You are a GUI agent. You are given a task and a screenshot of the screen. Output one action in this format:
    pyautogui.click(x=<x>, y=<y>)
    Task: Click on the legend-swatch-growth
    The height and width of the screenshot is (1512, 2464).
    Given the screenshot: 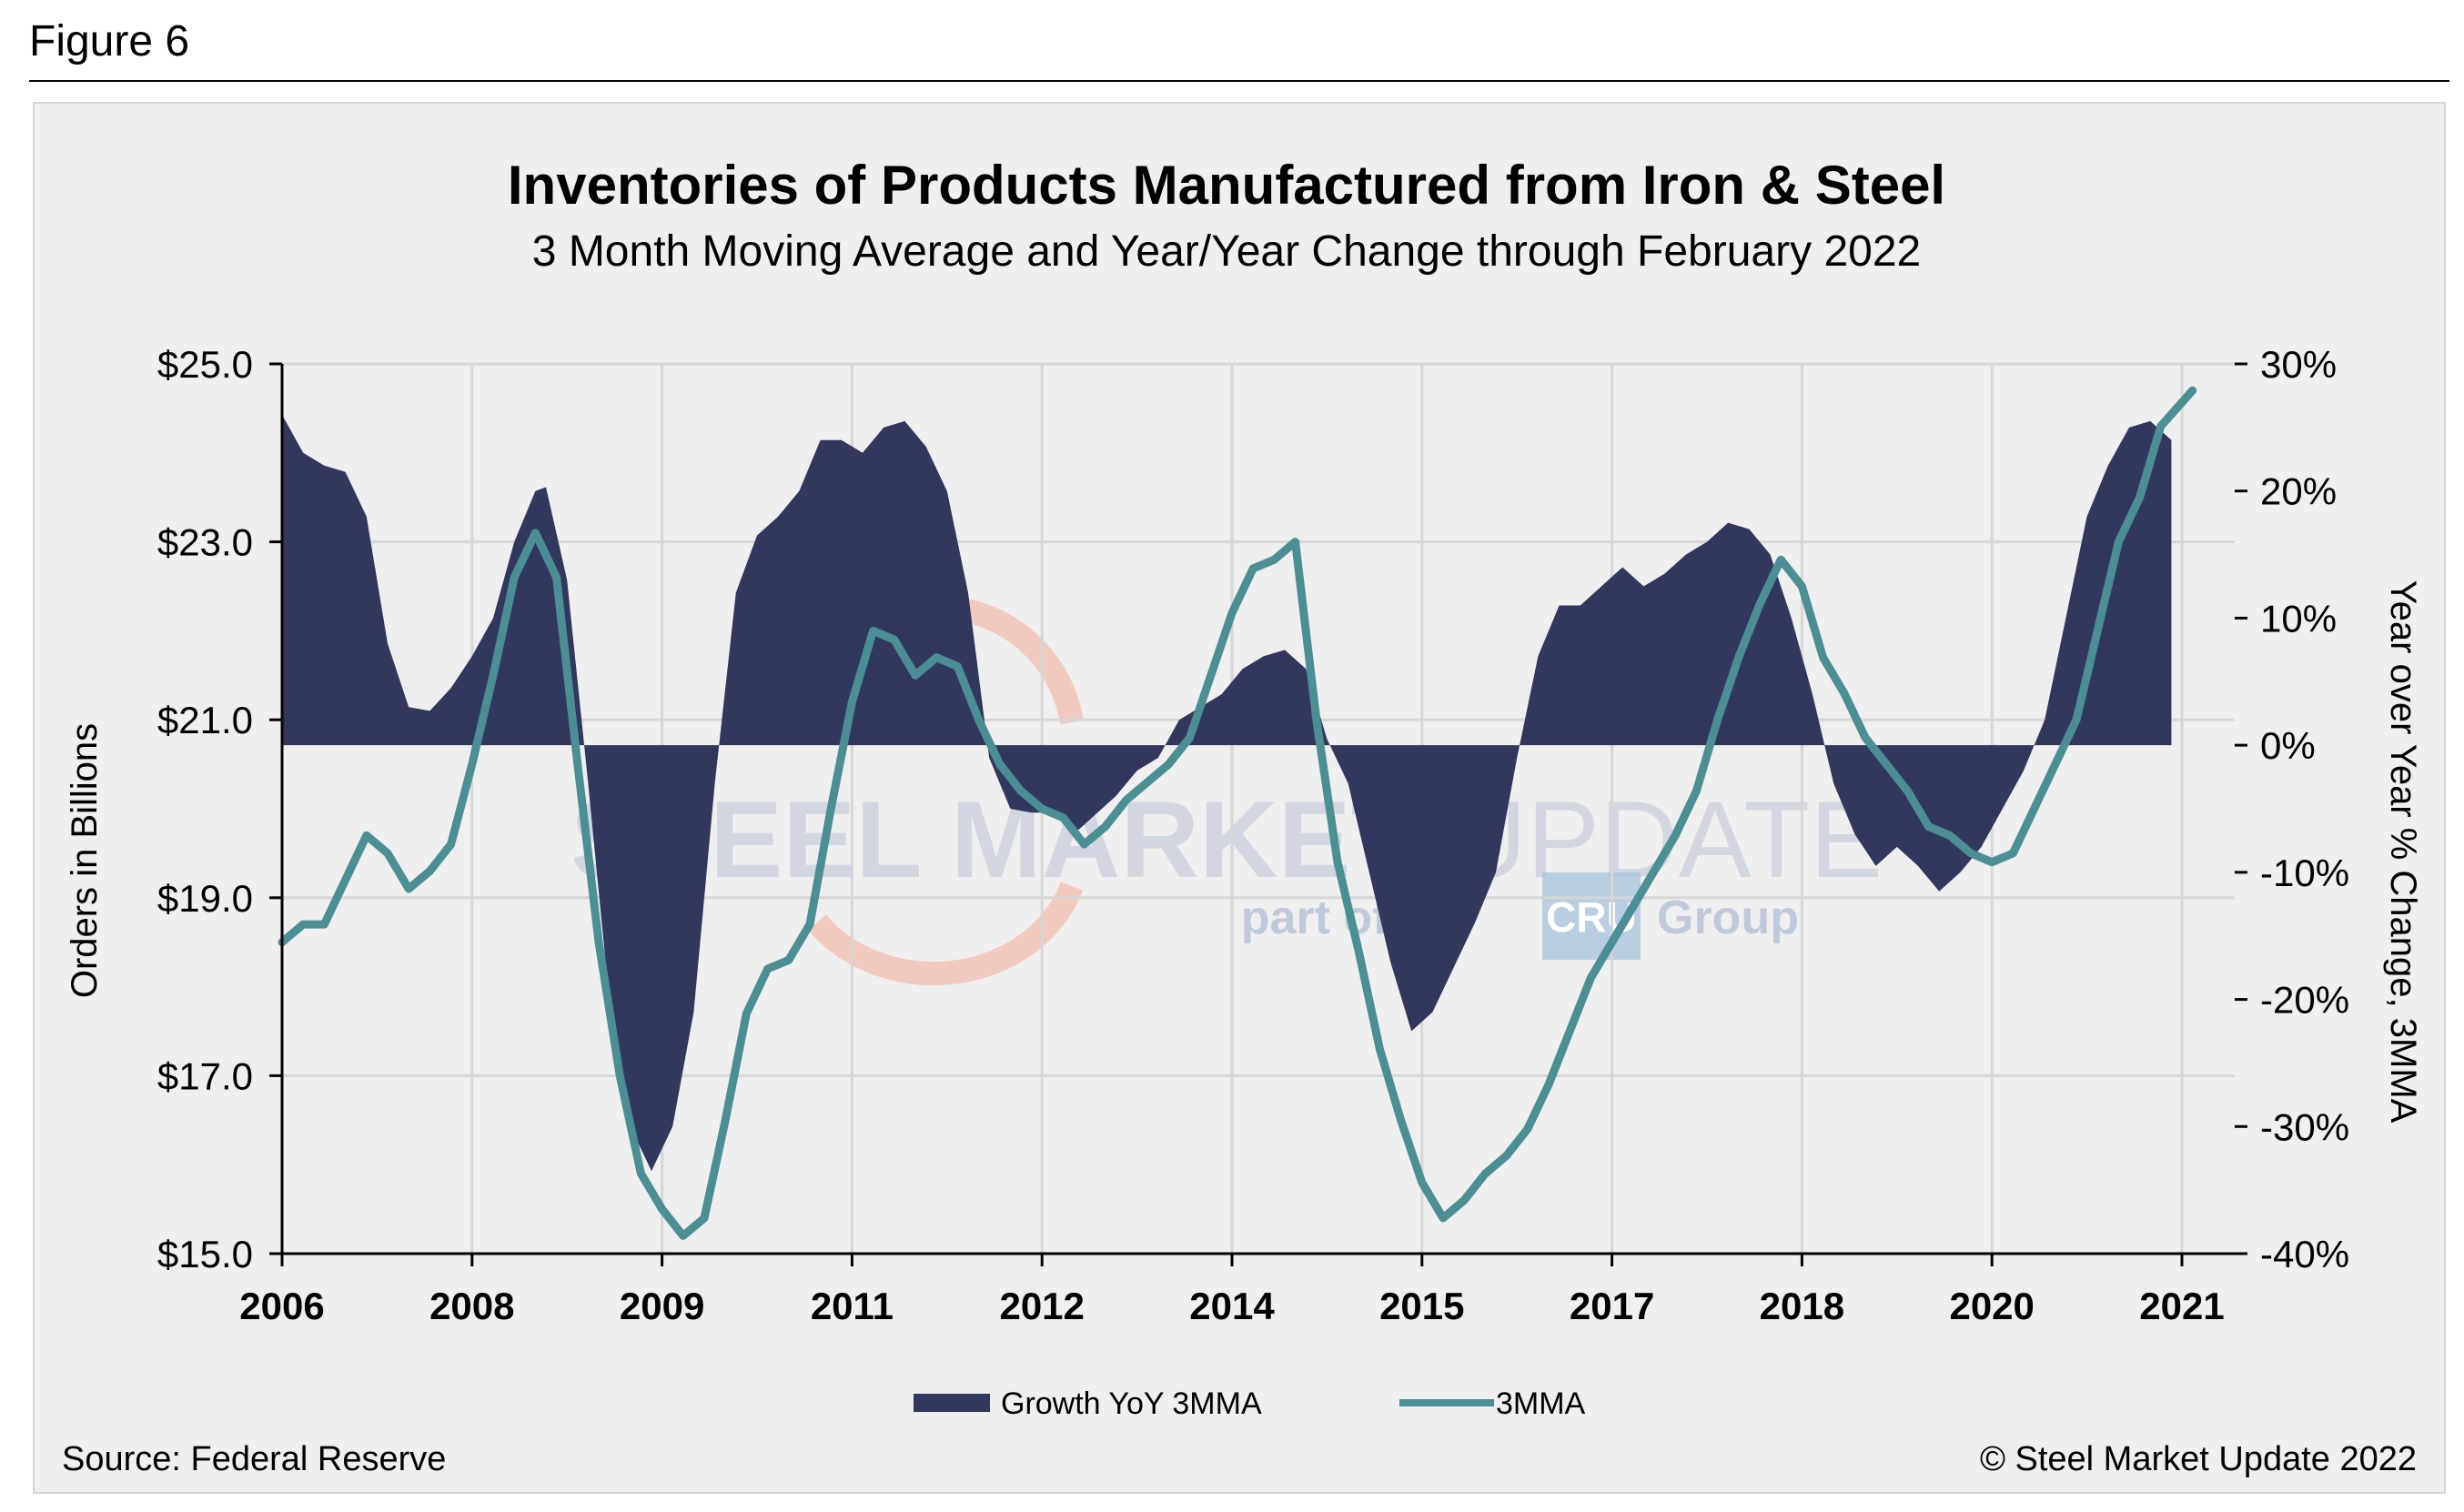 What is the action you would take?
    pyautogui.click(x=952, y=1403)
    